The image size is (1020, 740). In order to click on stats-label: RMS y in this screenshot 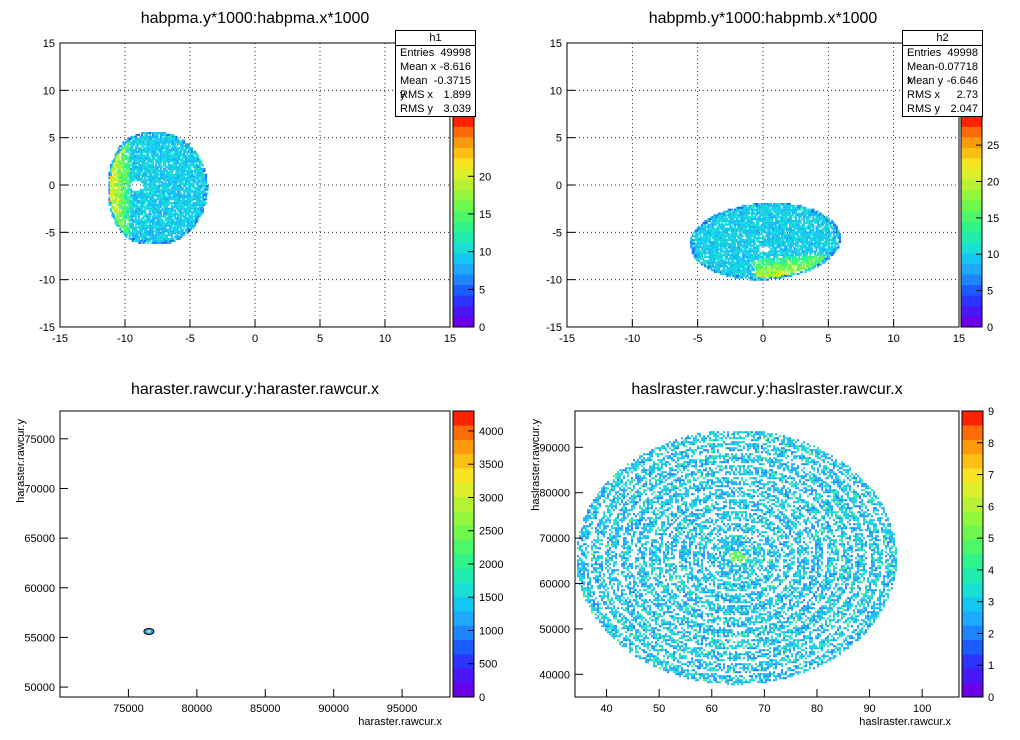, I will do `click(416, 109)`.